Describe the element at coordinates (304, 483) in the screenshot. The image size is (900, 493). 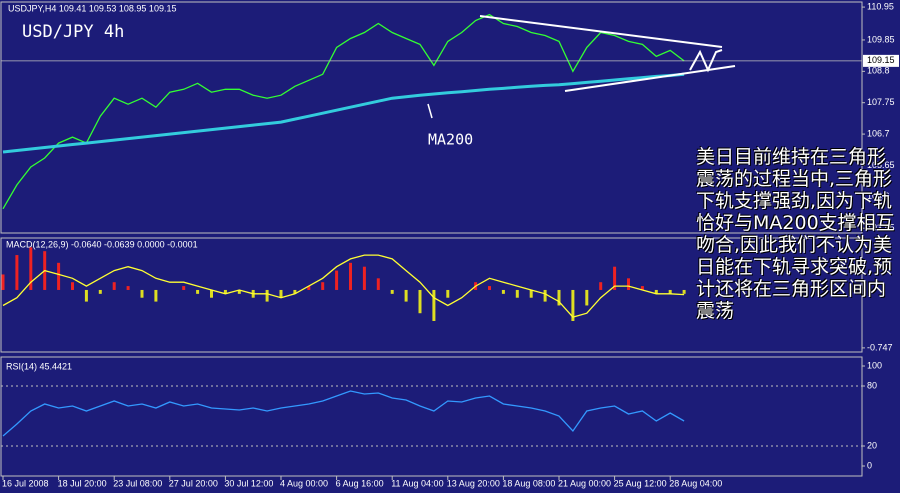
I see `x-tick-label: 4 Aug 00:00` at that location.